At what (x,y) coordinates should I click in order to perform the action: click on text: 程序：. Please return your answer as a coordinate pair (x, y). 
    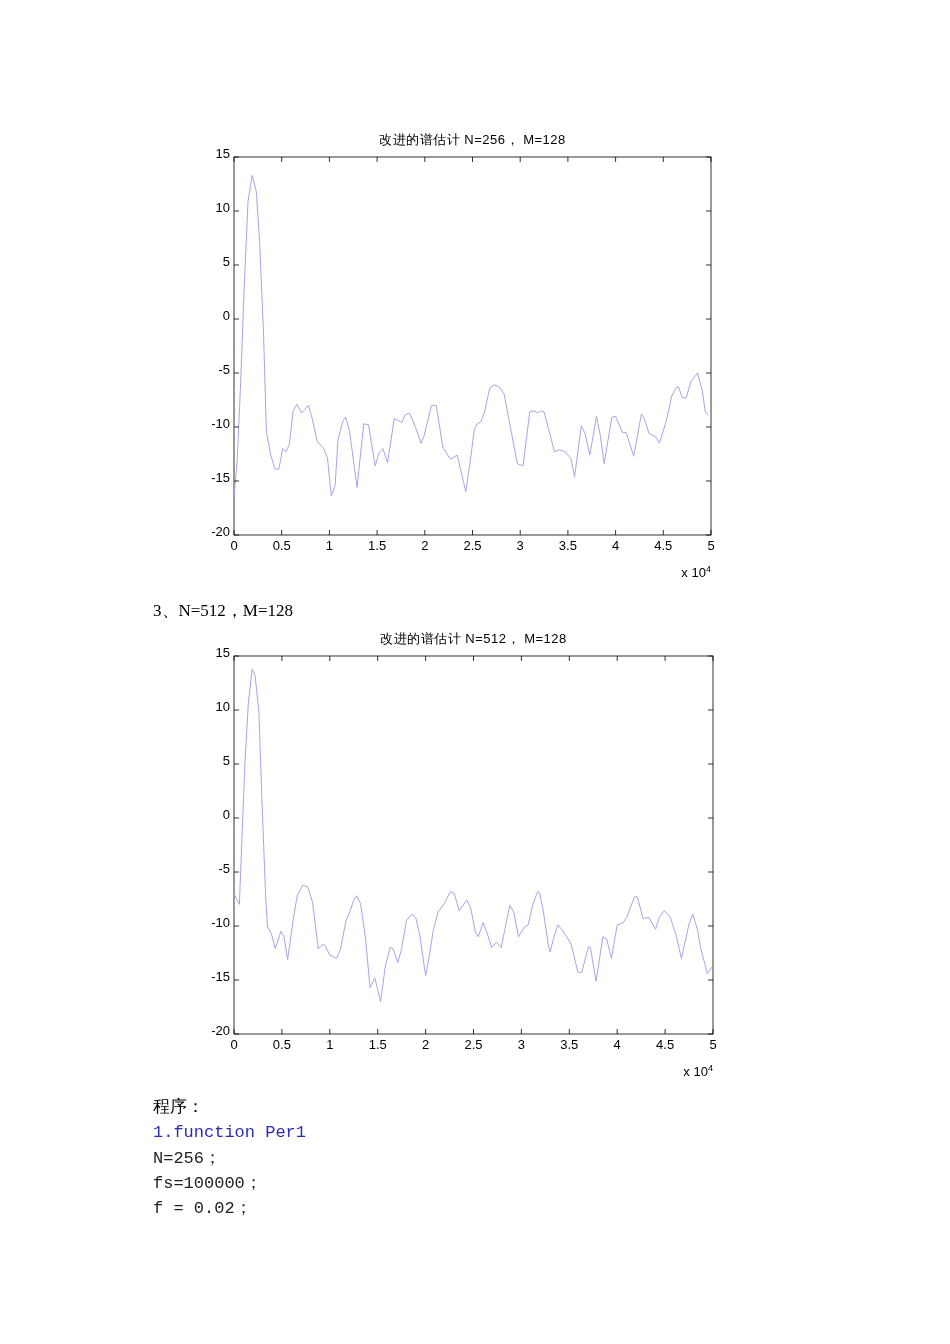
    Looking at the image, I should click on (178, 1106).